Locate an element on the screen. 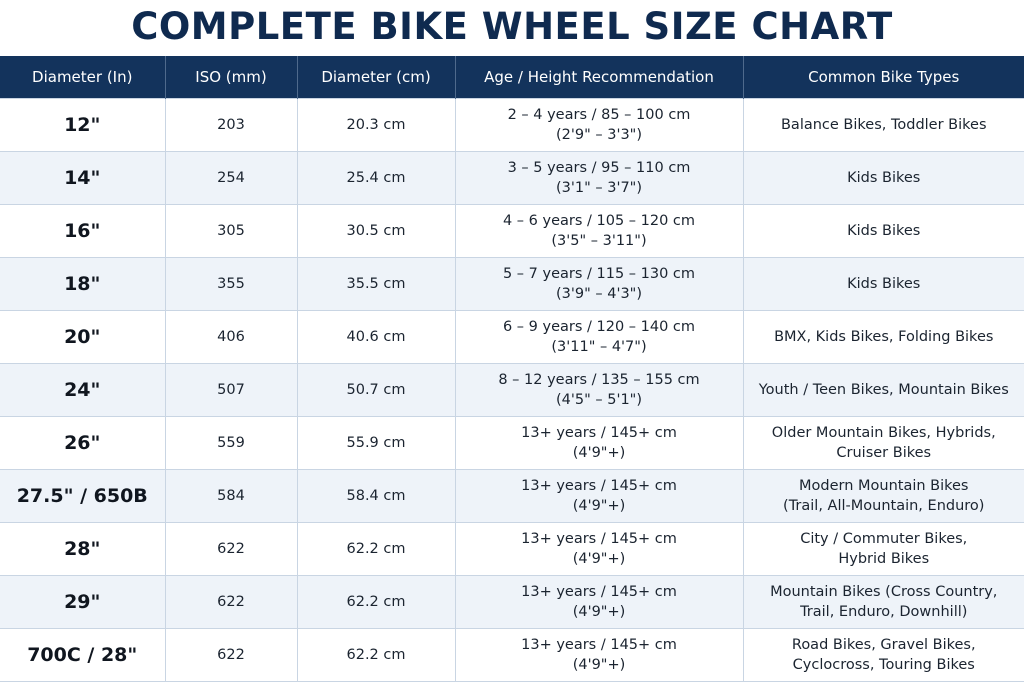 The image size is (1024, 684). bike-types-line: Mountain Bikes (Cross Country, is located at coordinates (884, 592).